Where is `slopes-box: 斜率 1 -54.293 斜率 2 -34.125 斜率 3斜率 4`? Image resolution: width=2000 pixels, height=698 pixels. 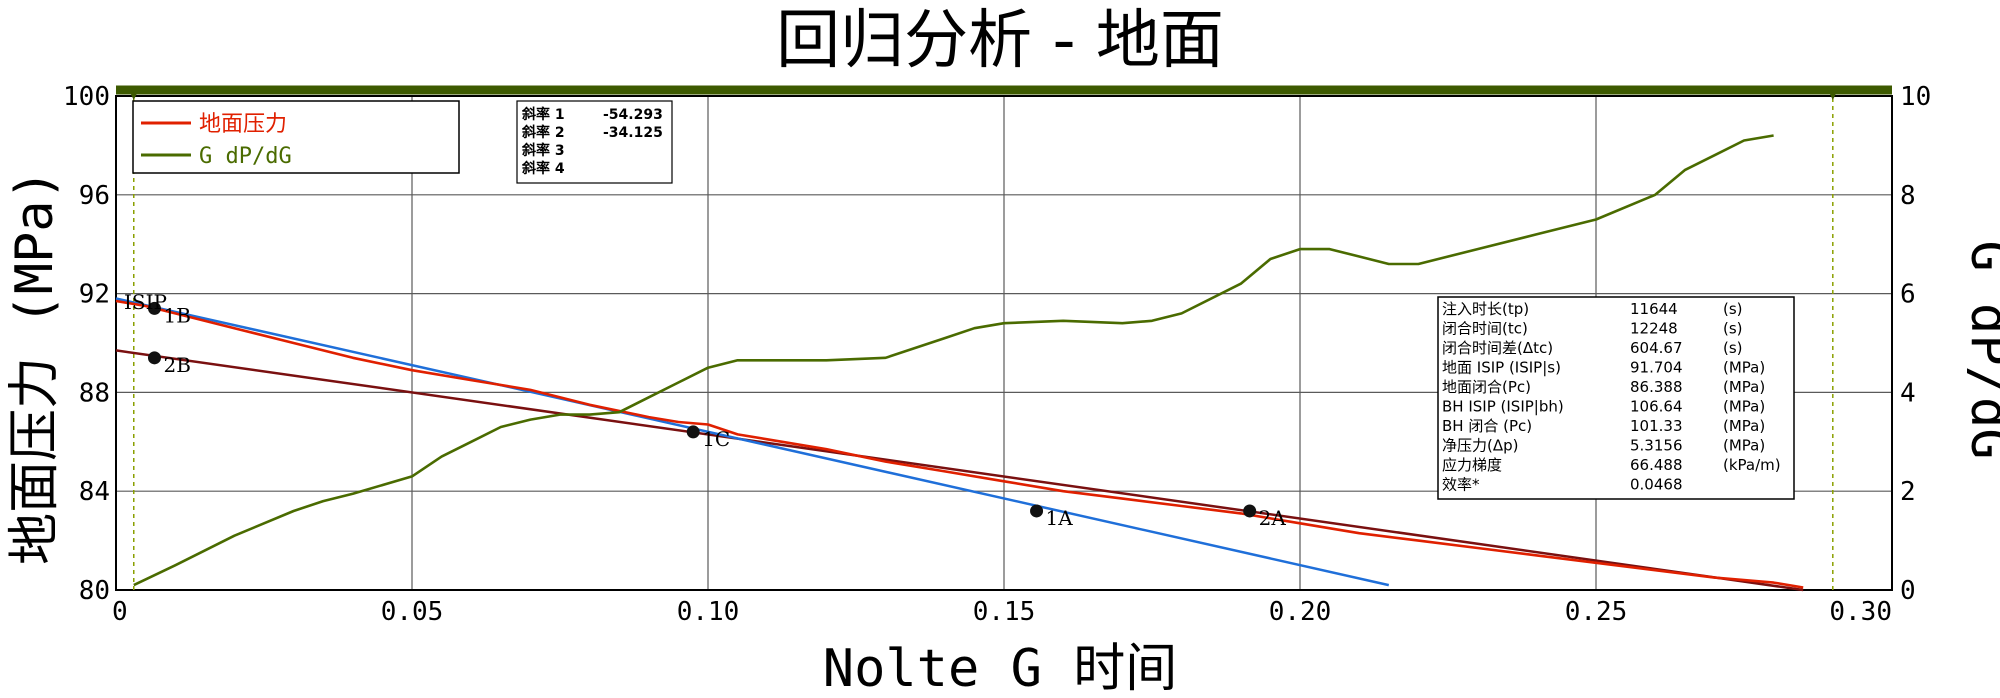
slopes-box: 斜率 1 -54.293 斜率 2 -34.125 斜率 3斜率 4 is located at coordinates (594, 142).